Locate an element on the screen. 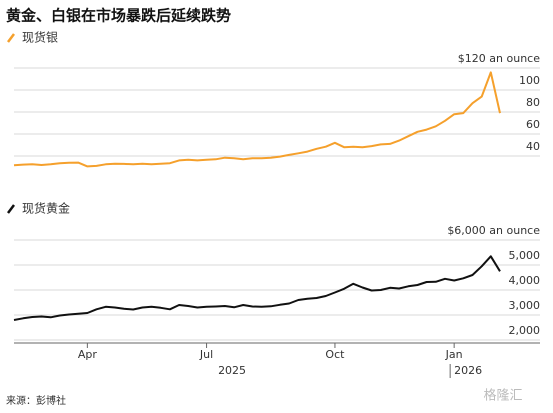 The image size is (553, 413). y-tick-label: 5,000 is located at coordinates (525, 255).